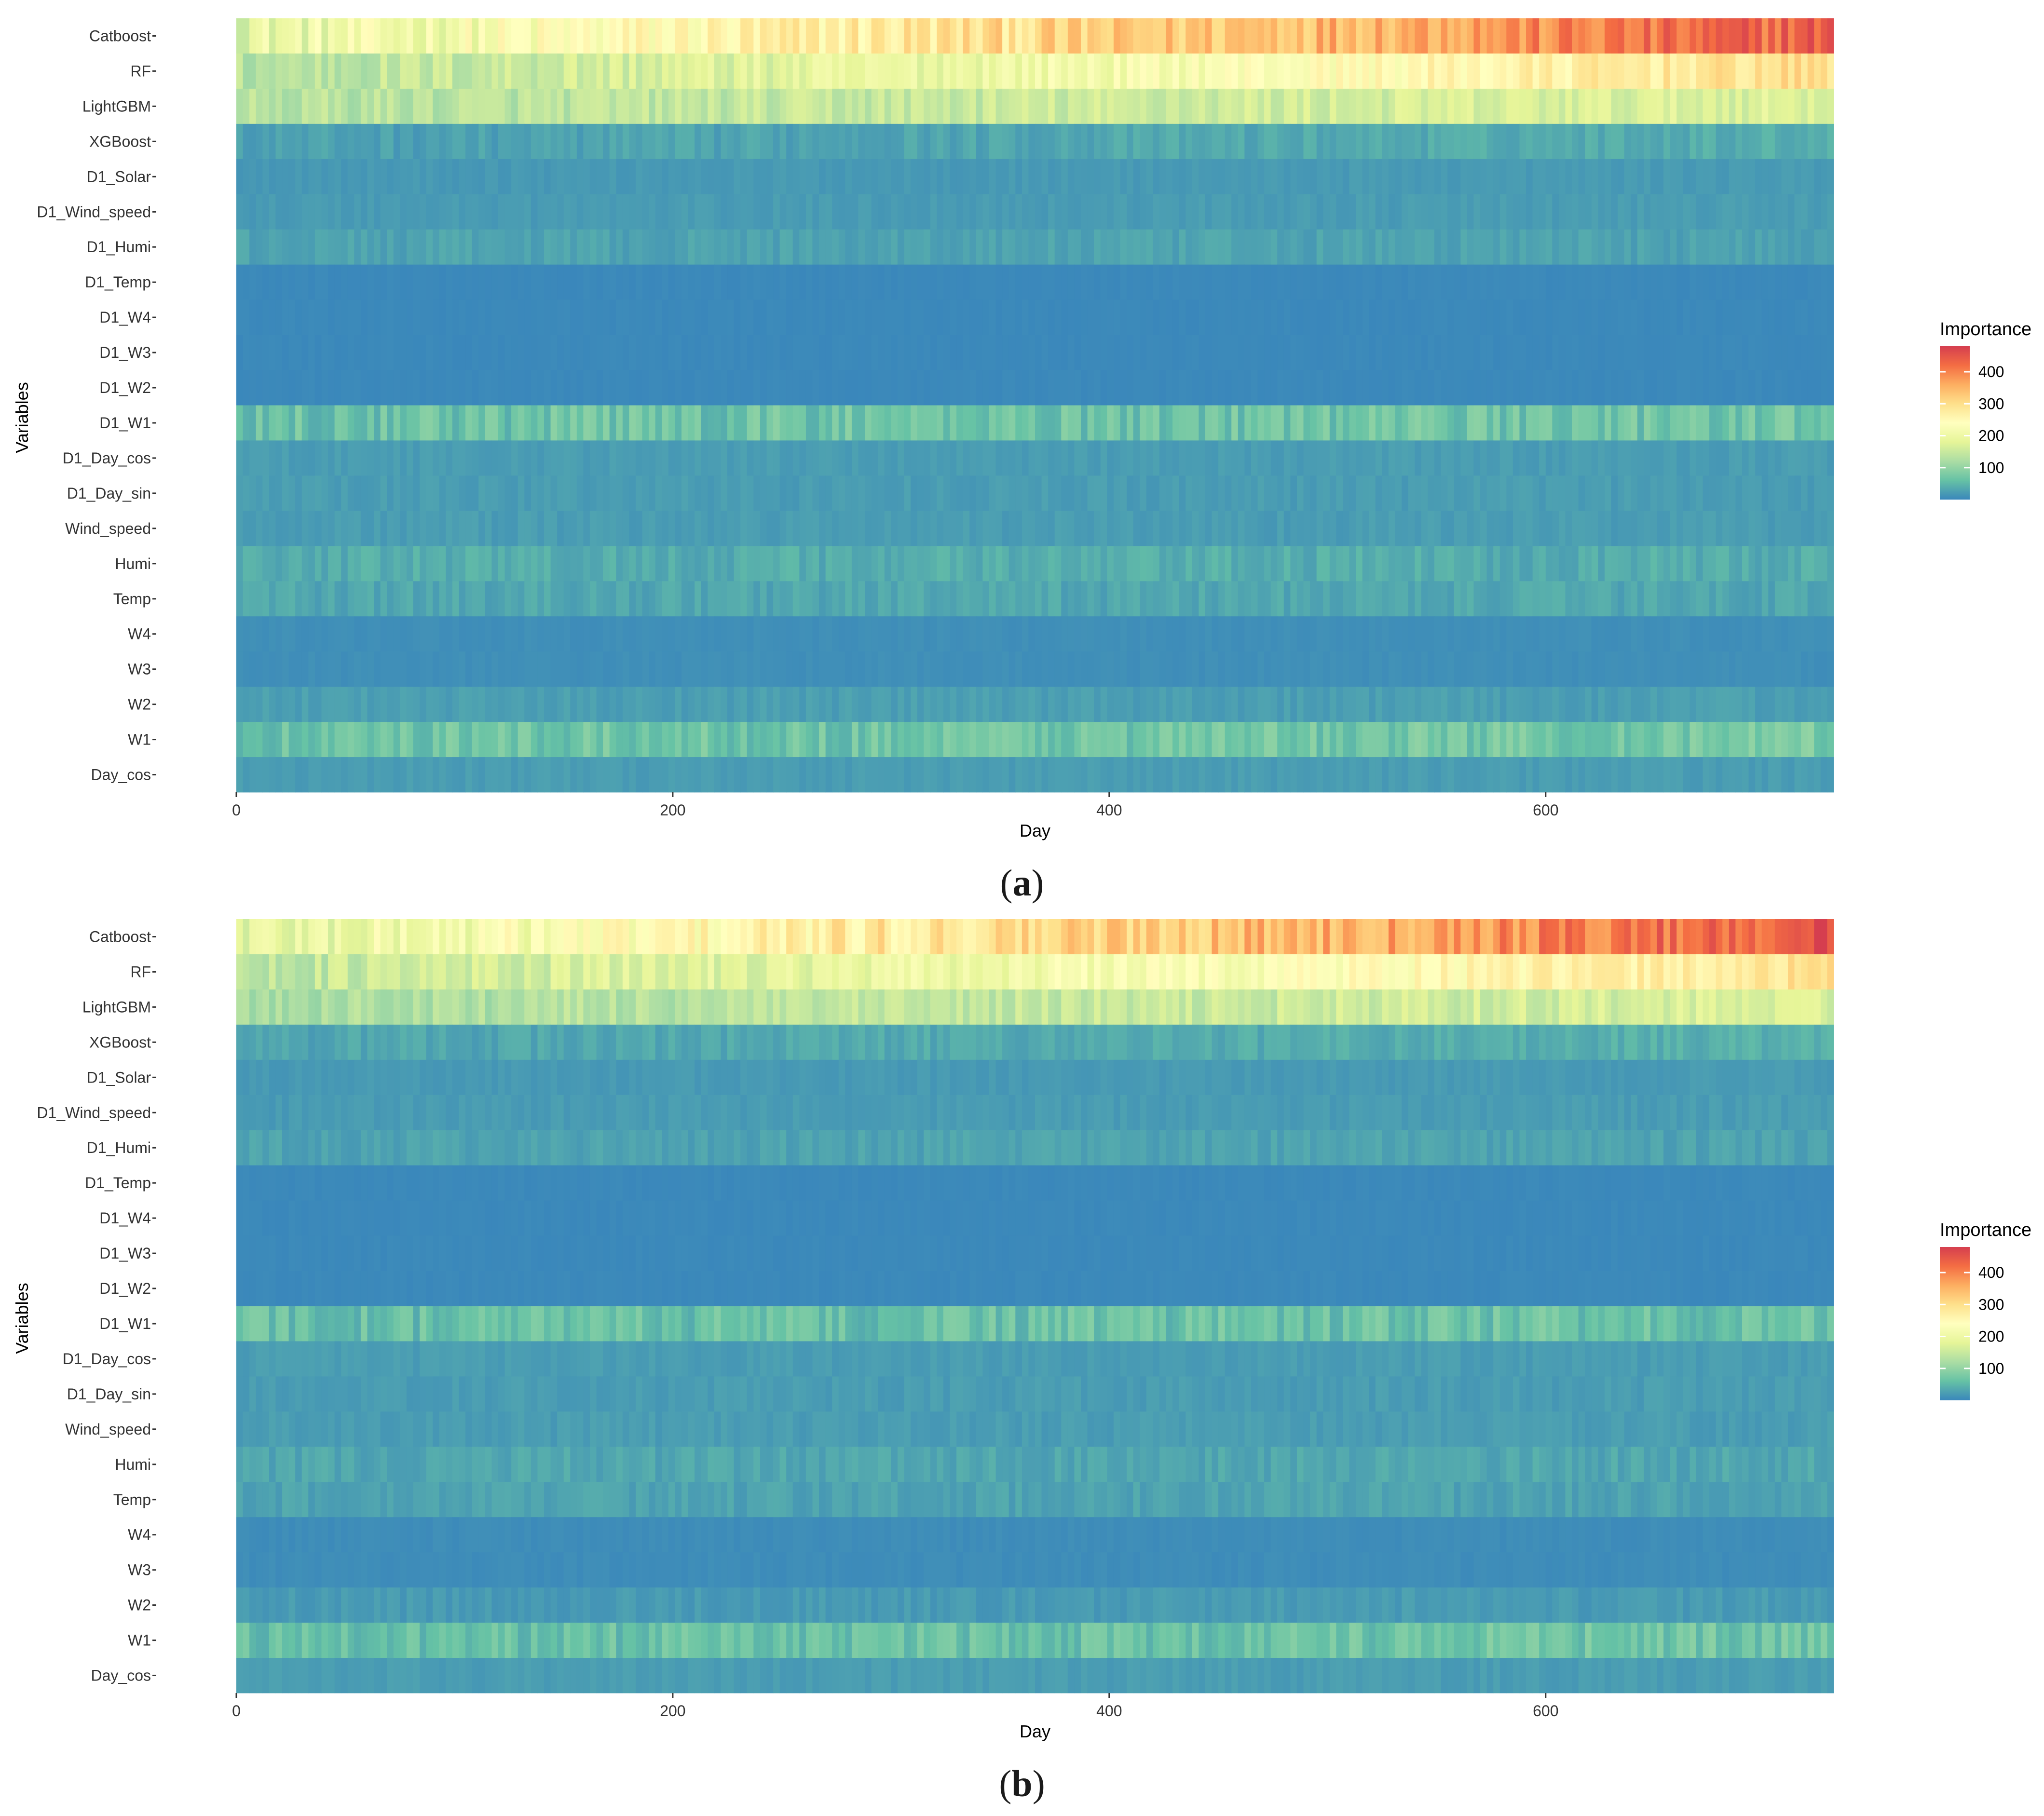 The image size is (2044, 1816). What do you see at coordinates (1035, 177) in the screenshot?
I see `heatmap-row-d1-solar` at bounding box center [1035, 177].